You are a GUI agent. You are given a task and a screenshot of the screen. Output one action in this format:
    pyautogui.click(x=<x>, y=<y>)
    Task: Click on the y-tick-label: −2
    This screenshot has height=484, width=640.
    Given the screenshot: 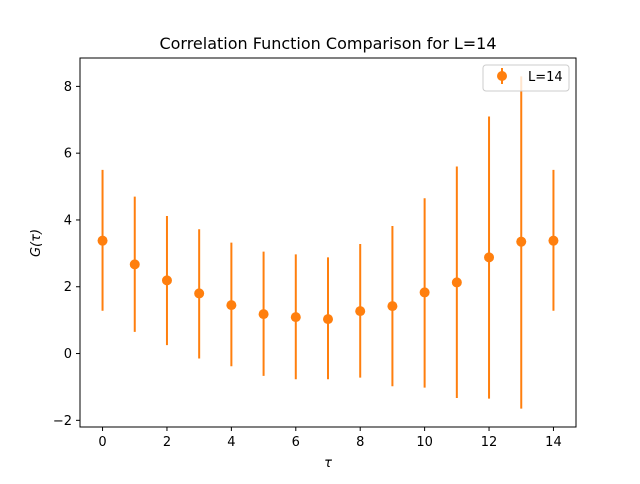 What is the action you would take?
    pyautogui.click(x=62, y=421)
    